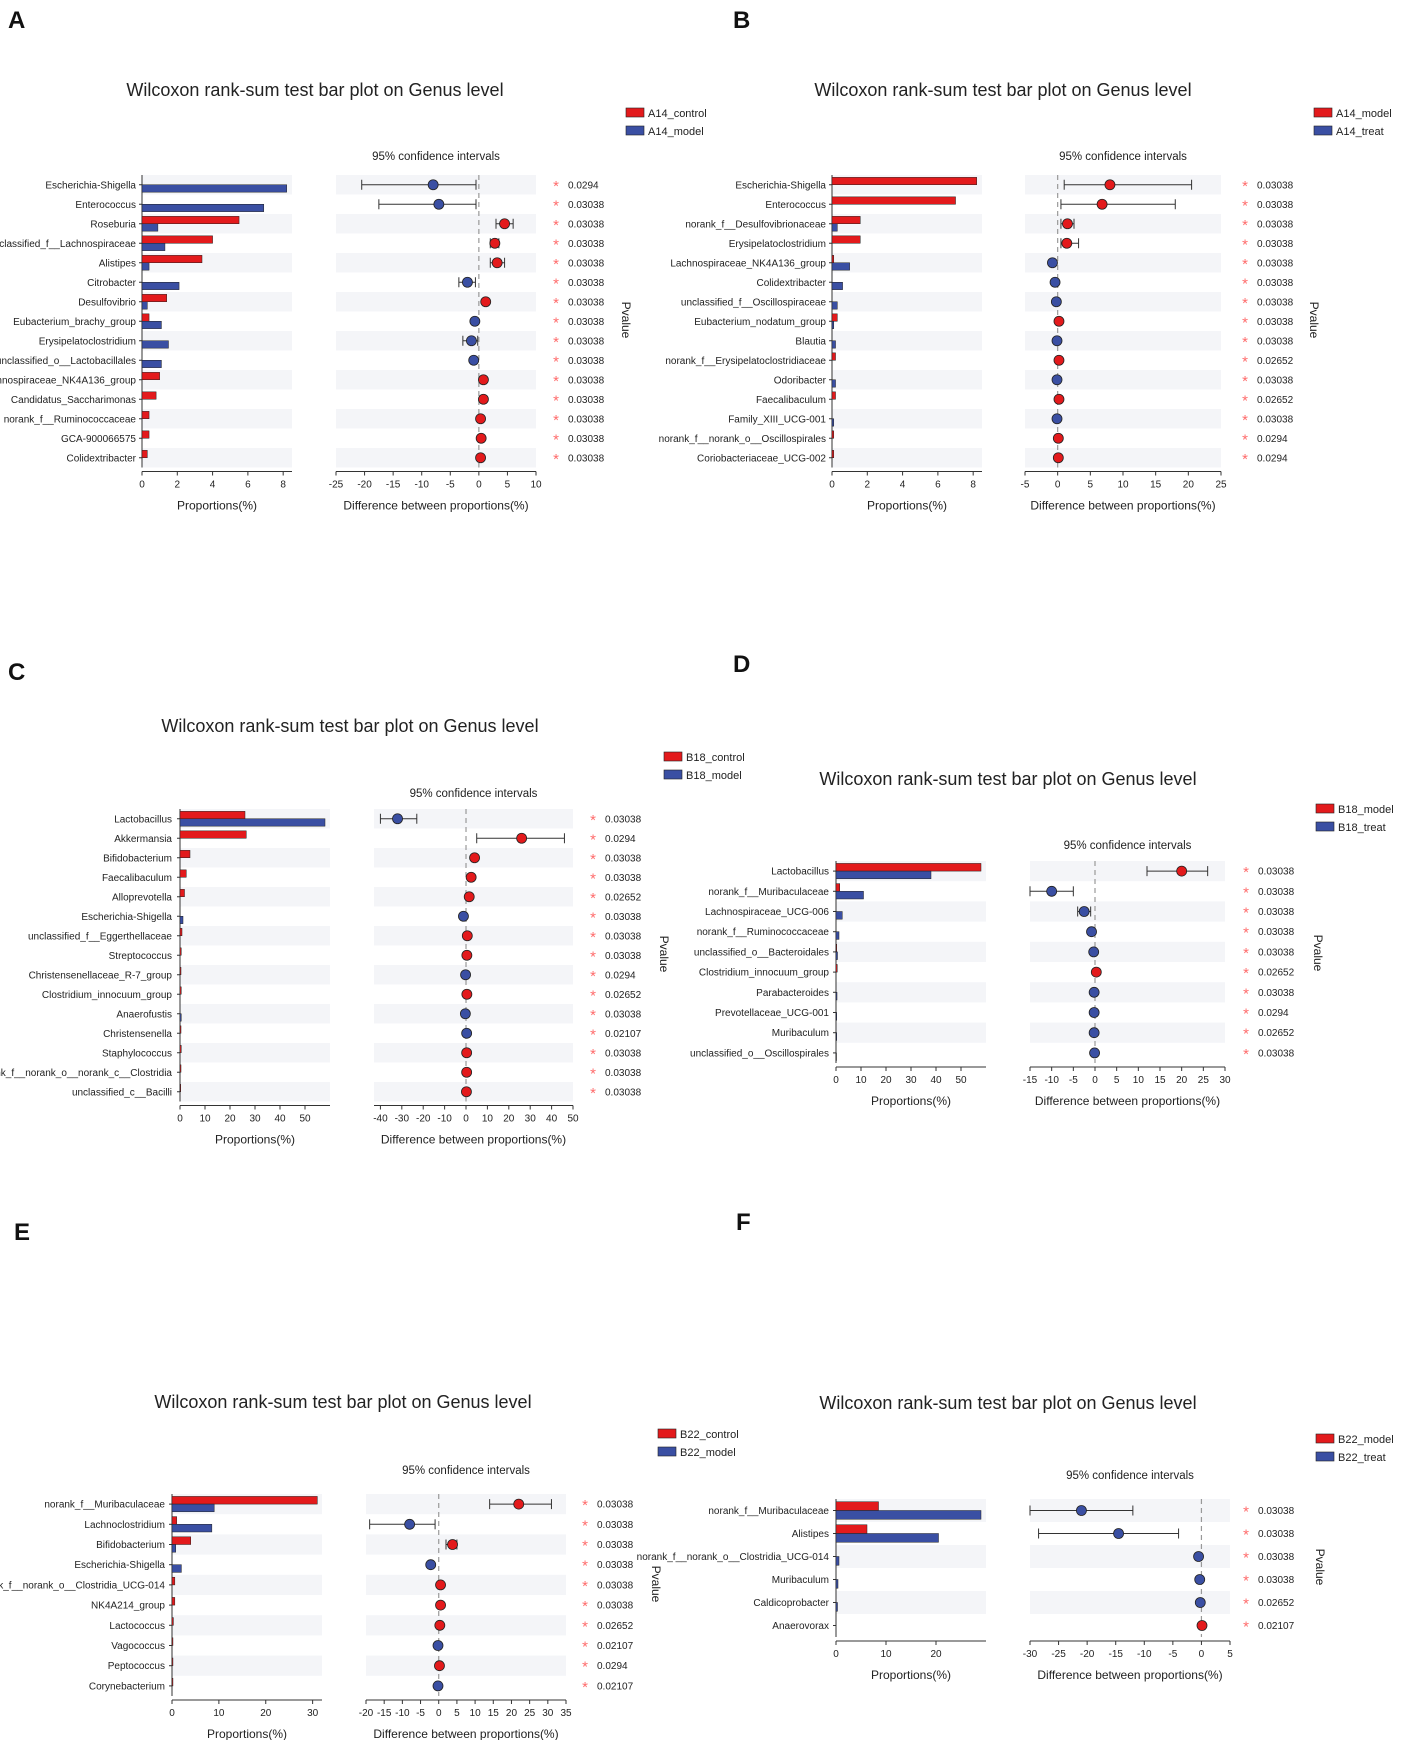 The height and width of the screenshot is (1740, 1417). What do you see at coordinates (743, 1222) in the screenshot?
I see `panel-letter: F` at bounding box center [743, 1222].